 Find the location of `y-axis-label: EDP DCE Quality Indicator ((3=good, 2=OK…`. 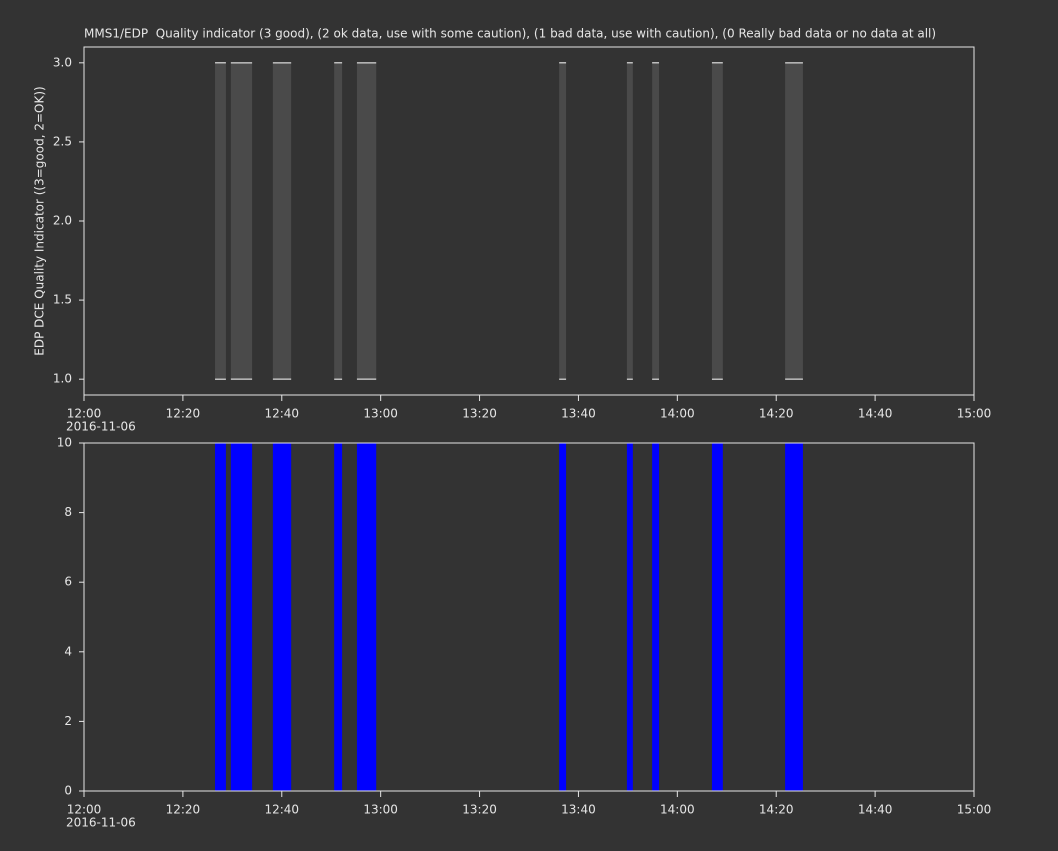

y-axis-label: EDP DCE Quality Indicator ((3=good, 2=OK… is located at coordinates (40, 220).